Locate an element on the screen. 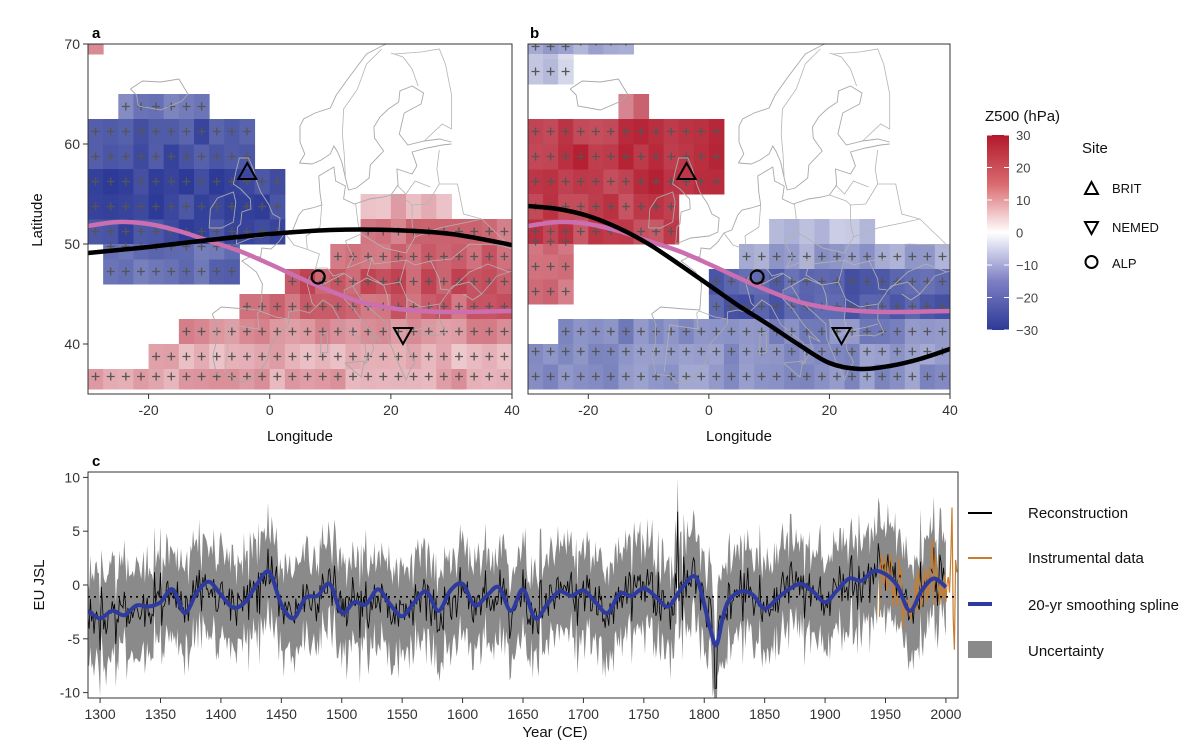  site-brit-marker is located at coordinates (247, 170).